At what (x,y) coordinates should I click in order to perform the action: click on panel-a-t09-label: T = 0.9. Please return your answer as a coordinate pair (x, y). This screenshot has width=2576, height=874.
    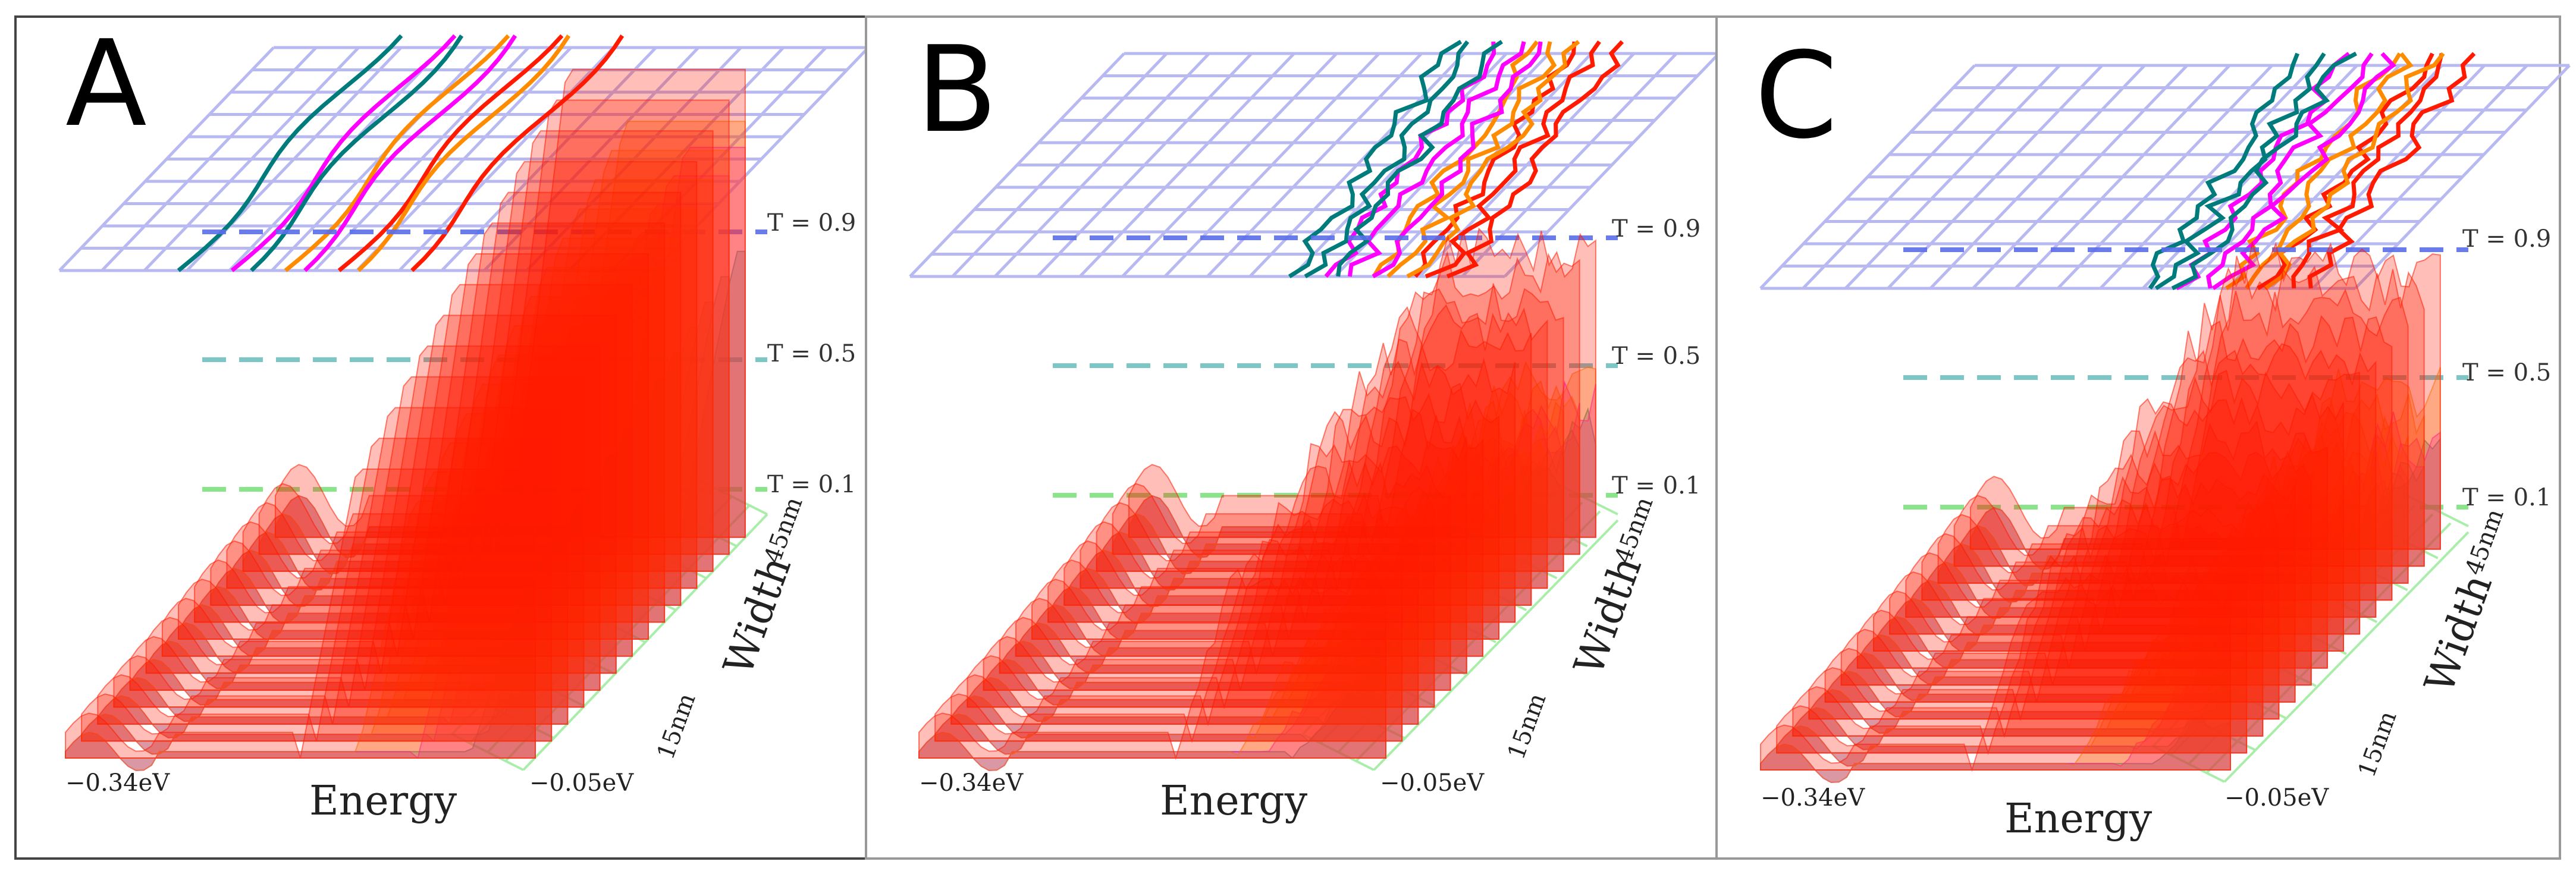
    Looking at the image, I should click on (811, 223).